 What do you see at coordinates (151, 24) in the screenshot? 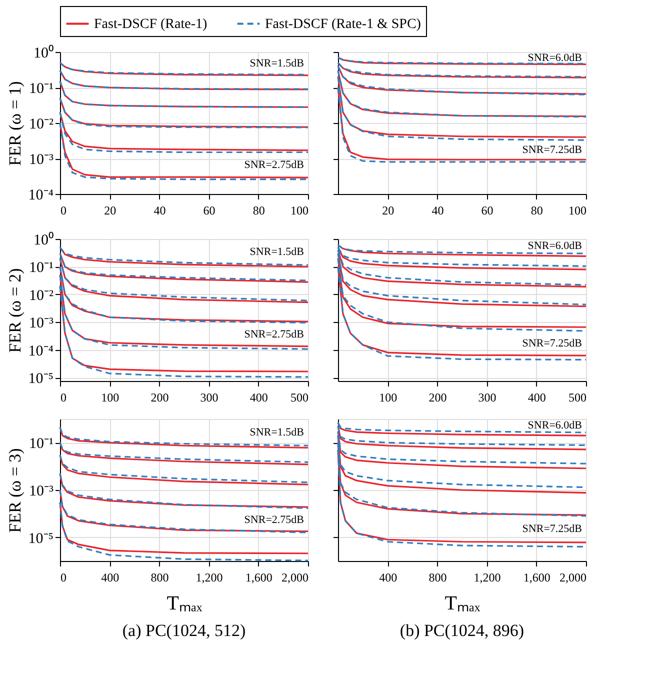
I see `legend-label: Fast-DSCF (Rate-1)` at bounding box center [151, 24].